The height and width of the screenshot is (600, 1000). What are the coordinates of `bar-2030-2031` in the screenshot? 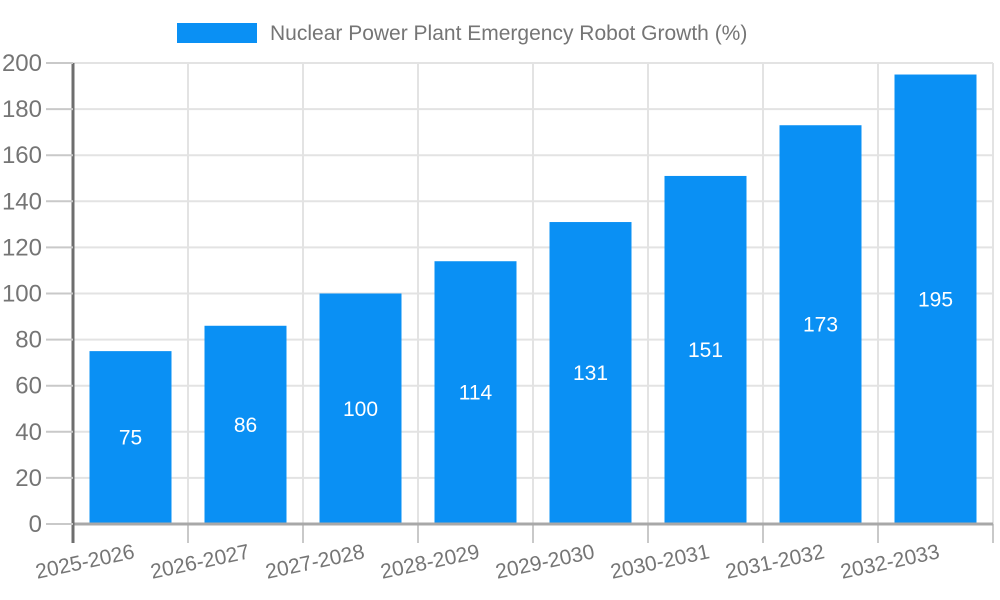 It's located at (705, 349).